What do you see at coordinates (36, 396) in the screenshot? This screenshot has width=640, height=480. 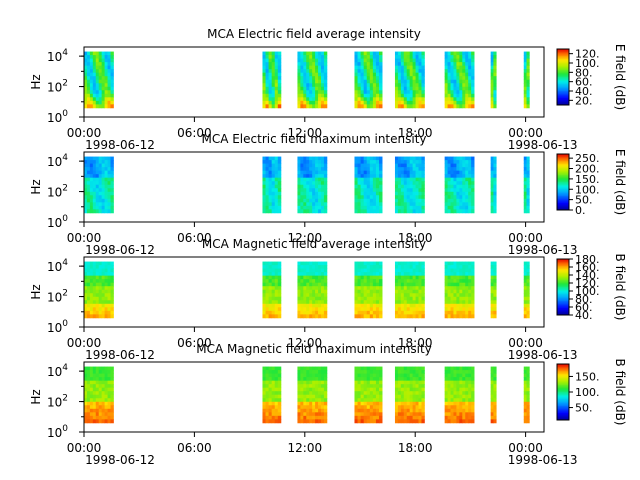 I see `y-axis-label: Hz` at bounding box center [36, 396].